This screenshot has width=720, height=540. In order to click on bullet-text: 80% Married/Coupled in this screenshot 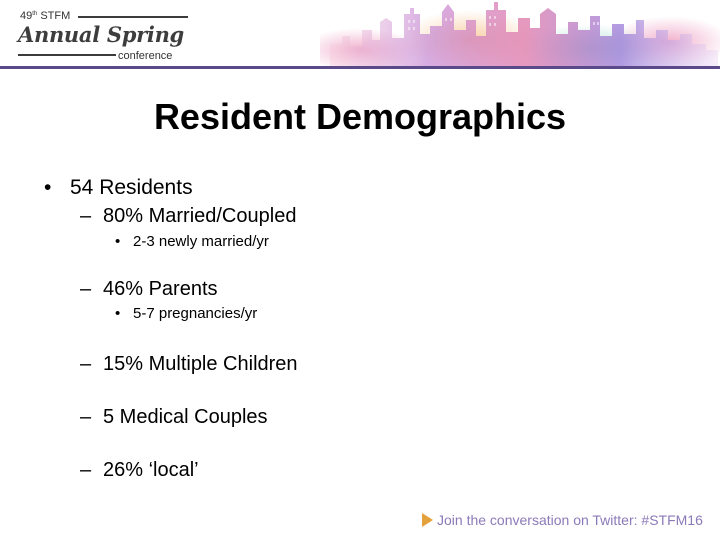, I will do `click(200, 216)`.